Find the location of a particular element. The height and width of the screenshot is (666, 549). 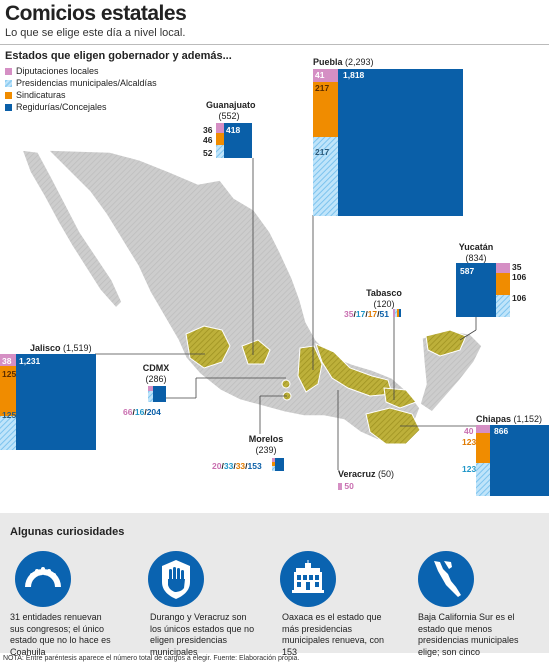

state-name: Morelos is located at coordinates (266, 439).